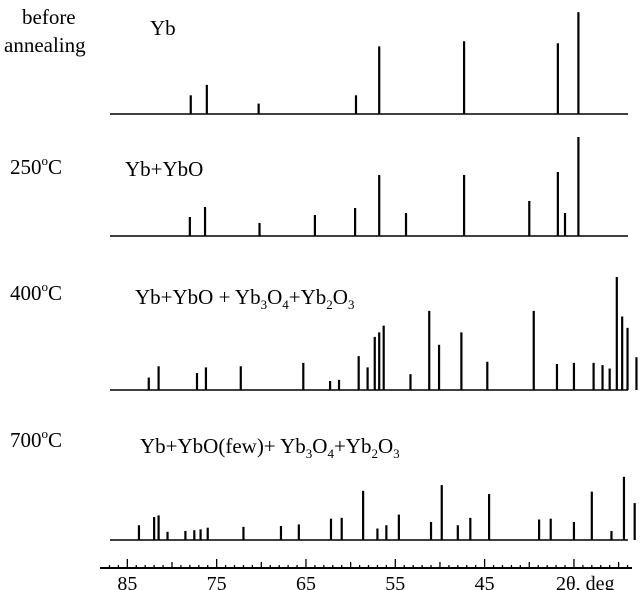  I want to click on x-axis: 85 75 65 55 45 2θ, deg, so click(366, 574).